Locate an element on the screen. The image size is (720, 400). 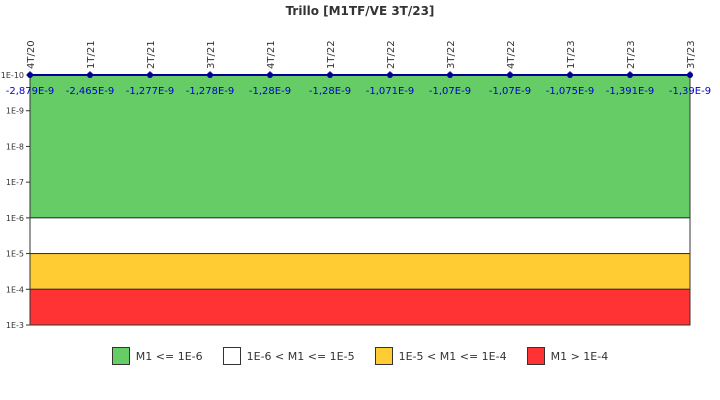
x-tick-label: 2T/23 is located at coordinates (631, 54).